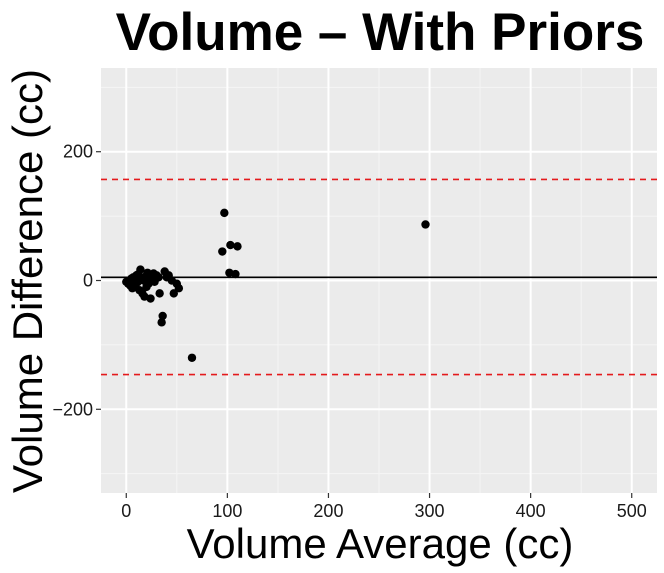 The height and width of the screenshot is (573, 664). I want to click on data-points, so click(276, 285).